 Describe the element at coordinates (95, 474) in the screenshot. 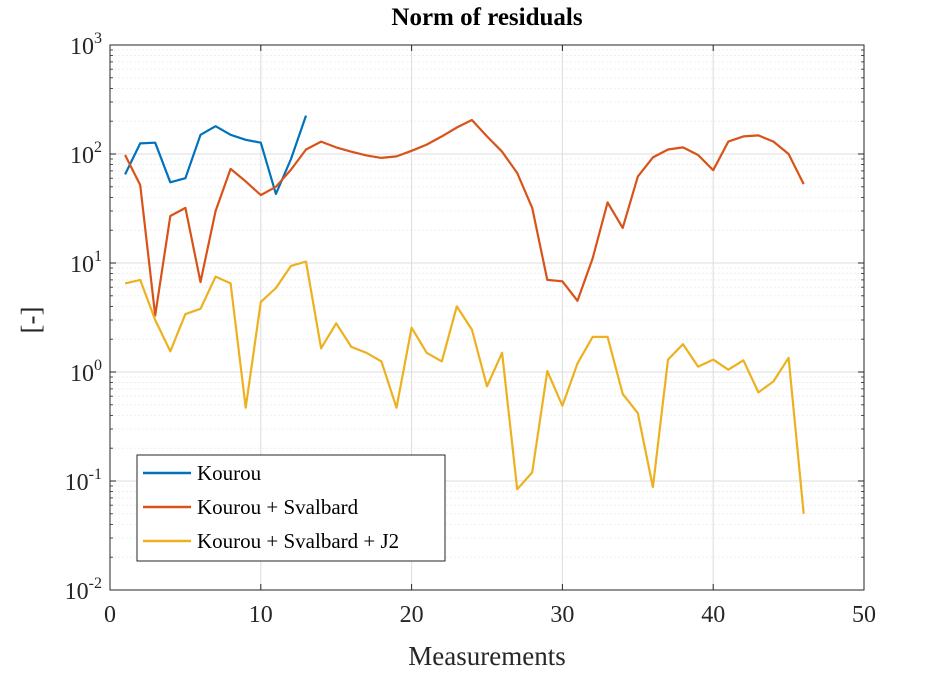

I see `y-tick-exponent: -1` at that location.